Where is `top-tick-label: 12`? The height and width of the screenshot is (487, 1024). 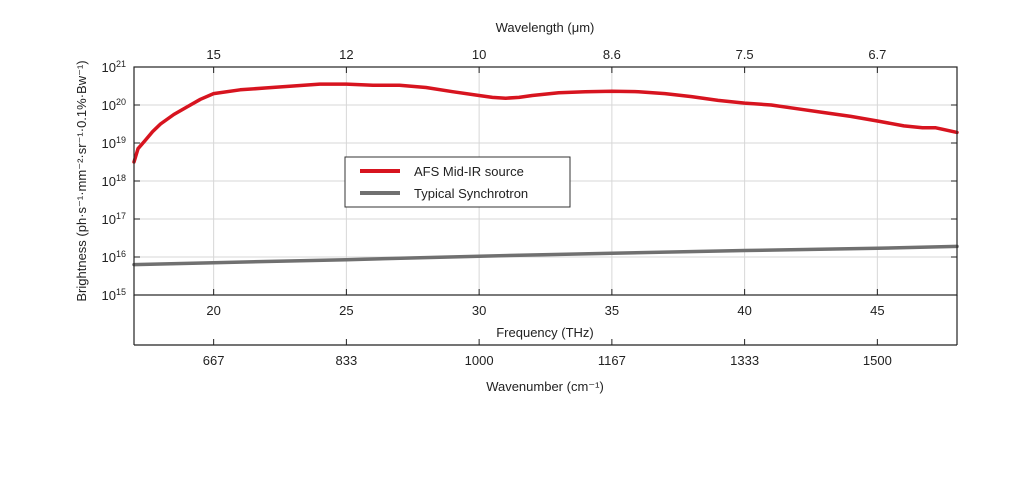 top-tick-label: 12 is located at coordinates (346, 54).